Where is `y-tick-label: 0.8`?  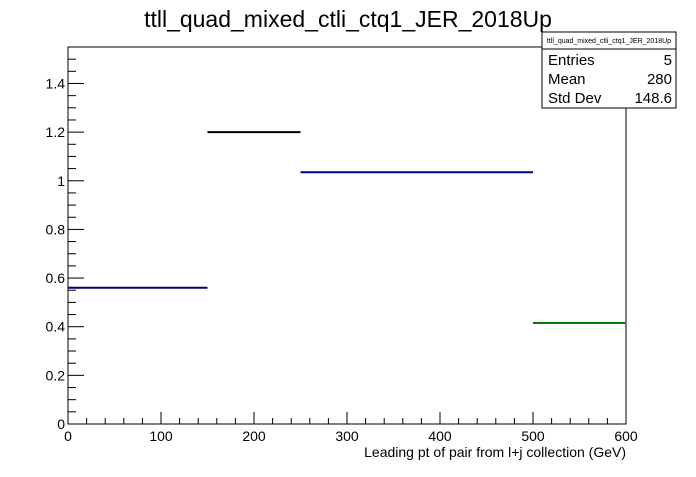
y-tick-label: 0.8 is located at coordinates (56, 229).